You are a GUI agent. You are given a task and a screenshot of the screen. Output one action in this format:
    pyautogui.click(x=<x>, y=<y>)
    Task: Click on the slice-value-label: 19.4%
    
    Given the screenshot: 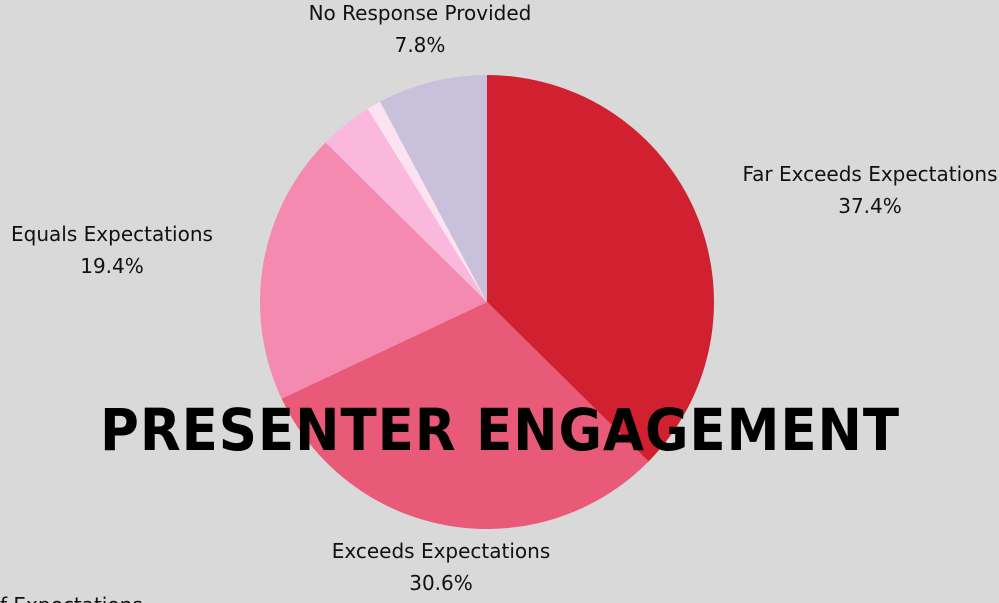 What is the action you would take?
    pyautogui.click(x=112, y=266)
    